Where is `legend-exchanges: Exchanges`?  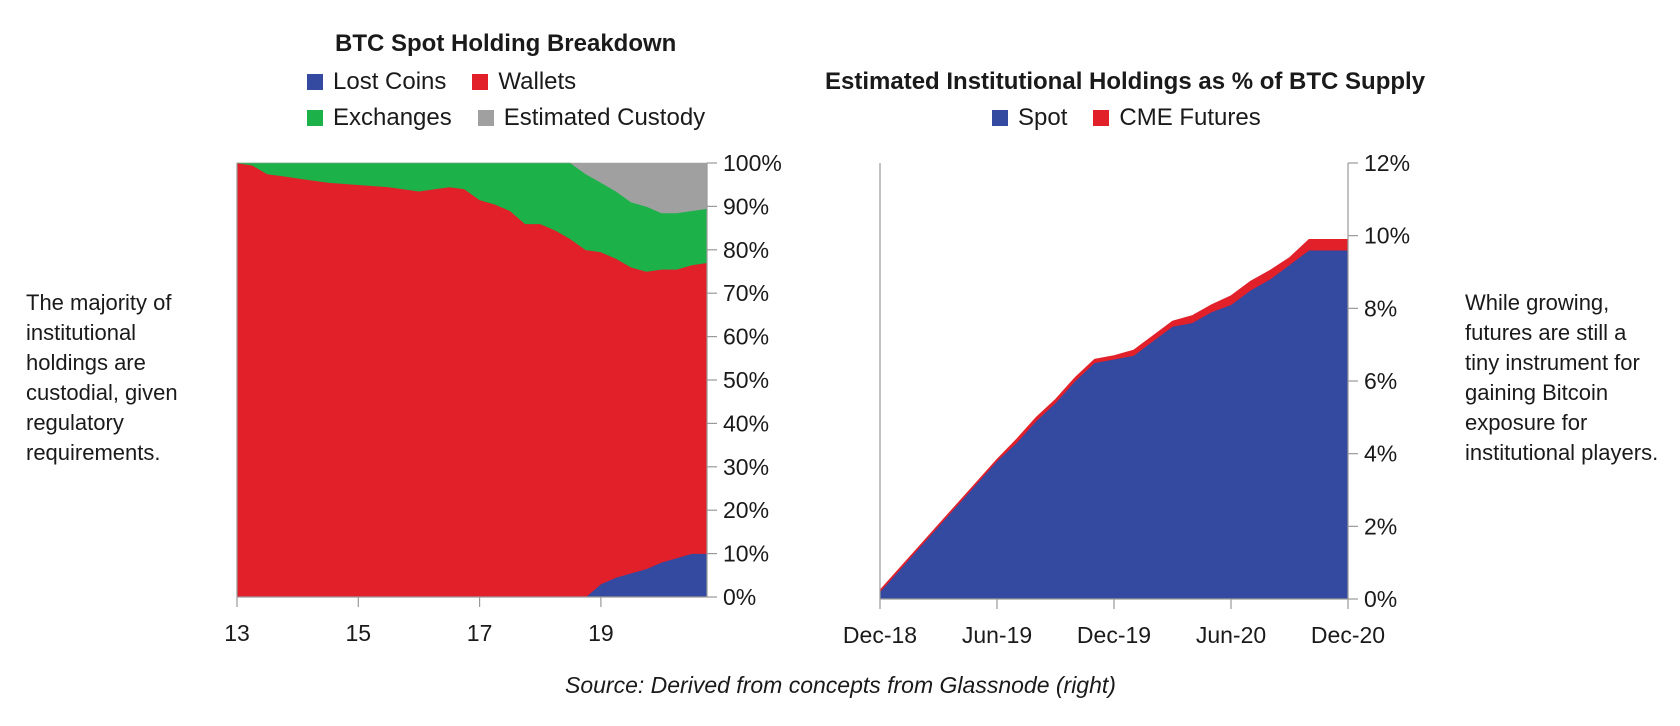 legend-exchanges: Exchanges is located at coordinates (379, 118).